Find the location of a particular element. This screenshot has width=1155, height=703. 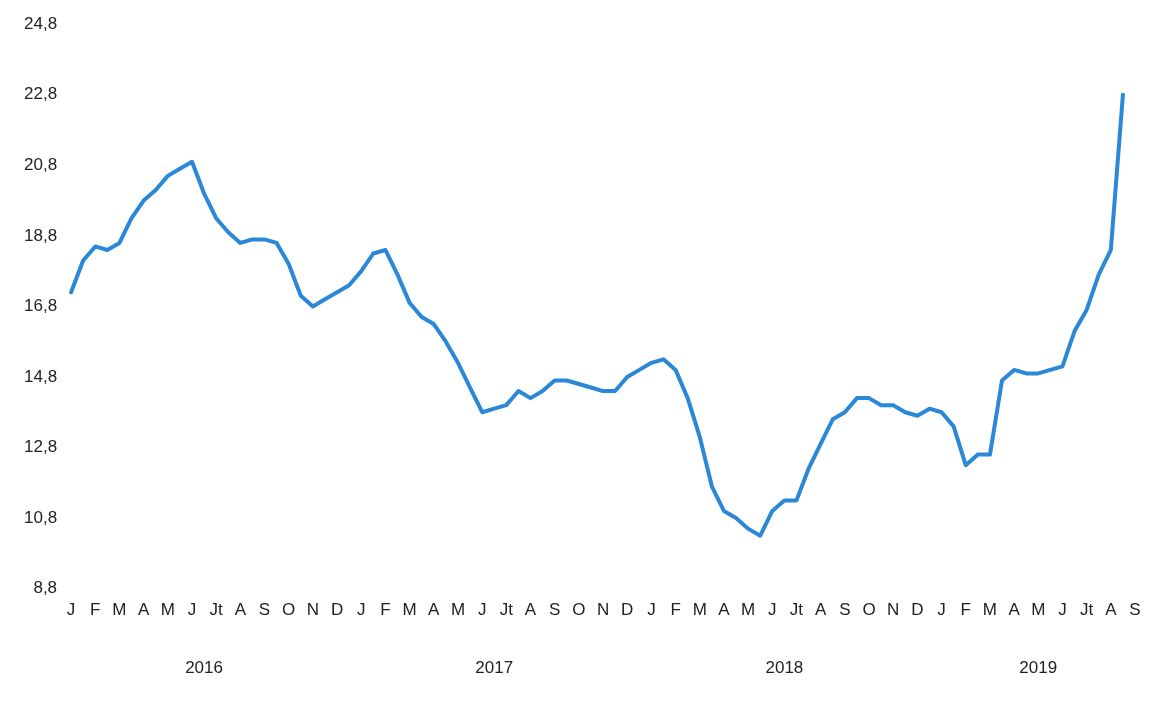

y-tick-label: 22,8 is located at coordinates (40, 94).